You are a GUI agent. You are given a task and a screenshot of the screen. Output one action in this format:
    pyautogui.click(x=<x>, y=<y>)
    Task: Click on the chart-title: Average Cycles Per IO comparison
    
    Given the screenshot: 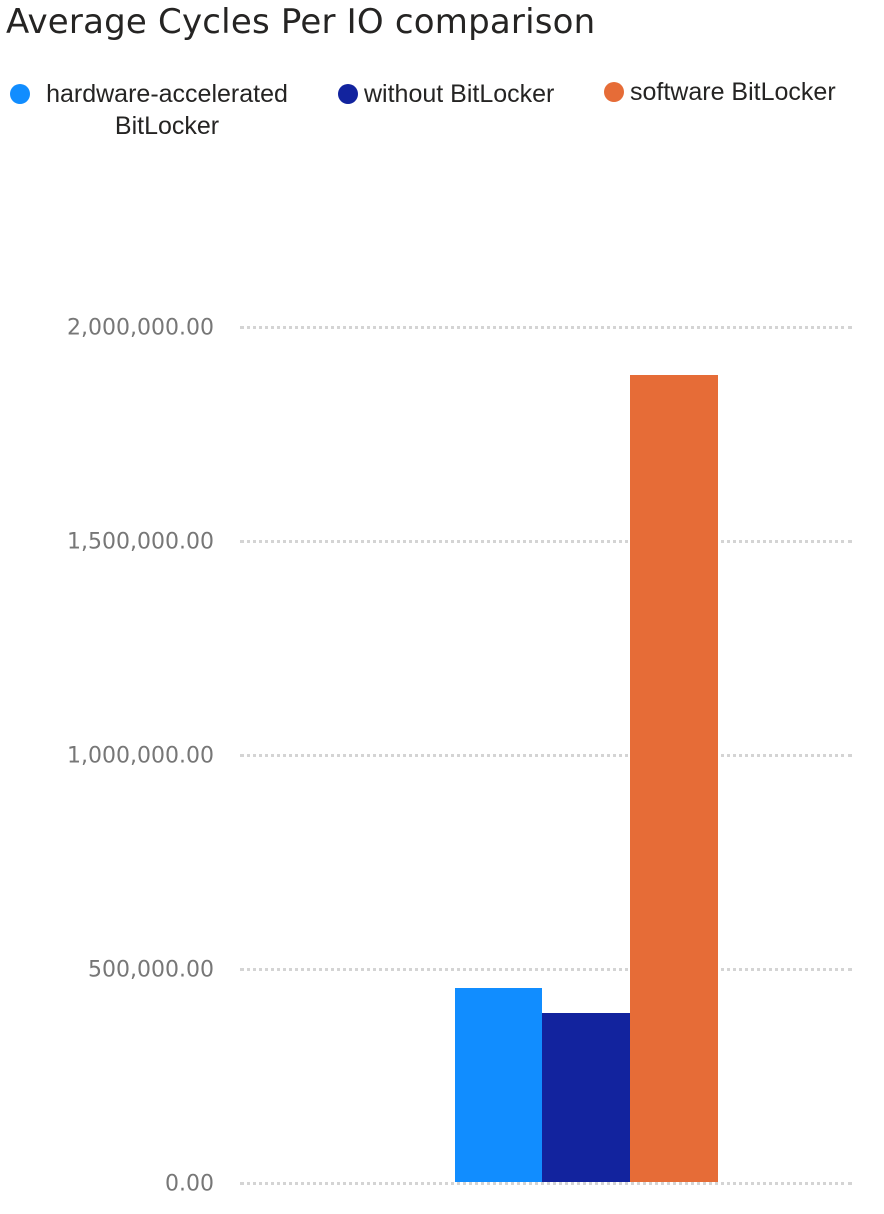 What is the action you would take?
    pyautogui.click(x=301, y=22)
    